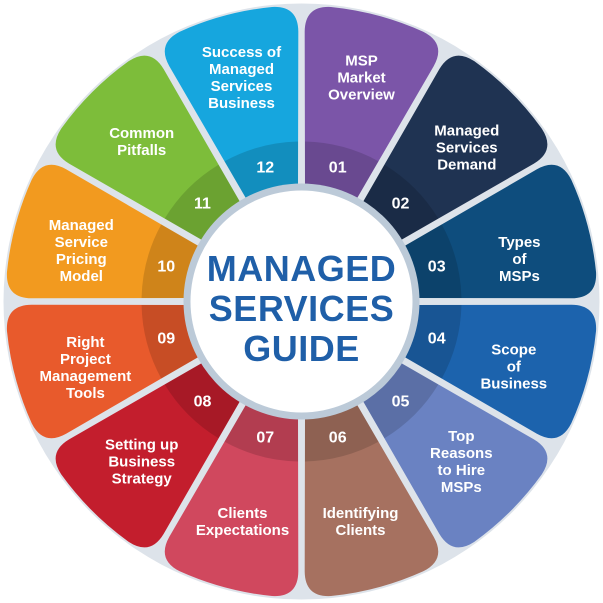 This screenshot has height=603, width=603. I want to click on segment-label-line: Expectations, so click(242, 530).